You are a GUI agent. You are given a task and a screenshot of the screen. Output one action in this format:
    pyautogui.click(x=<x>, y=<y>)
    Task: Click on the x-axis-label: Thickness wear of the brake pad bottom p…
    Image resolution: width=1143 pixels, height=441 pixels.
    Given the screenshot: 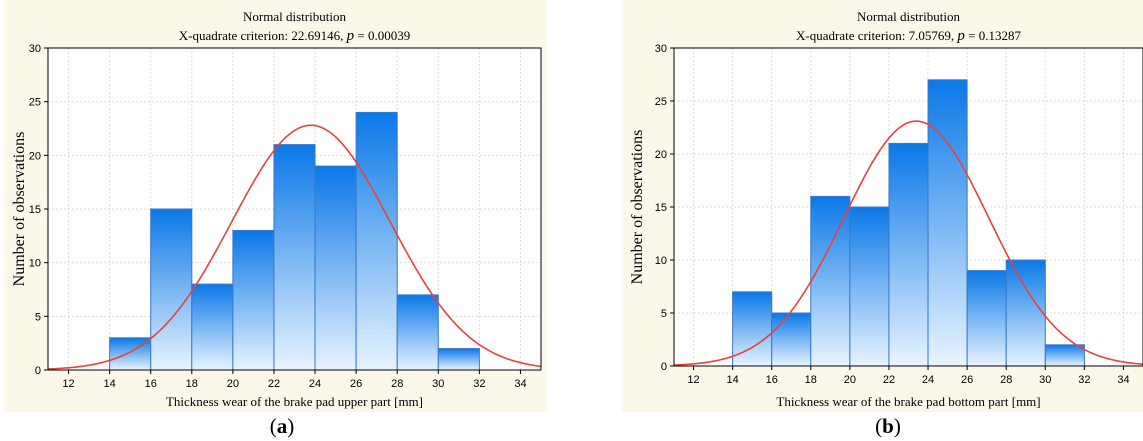 What is the action you would take?
    pyautogui.click(x=908, y=401)
    